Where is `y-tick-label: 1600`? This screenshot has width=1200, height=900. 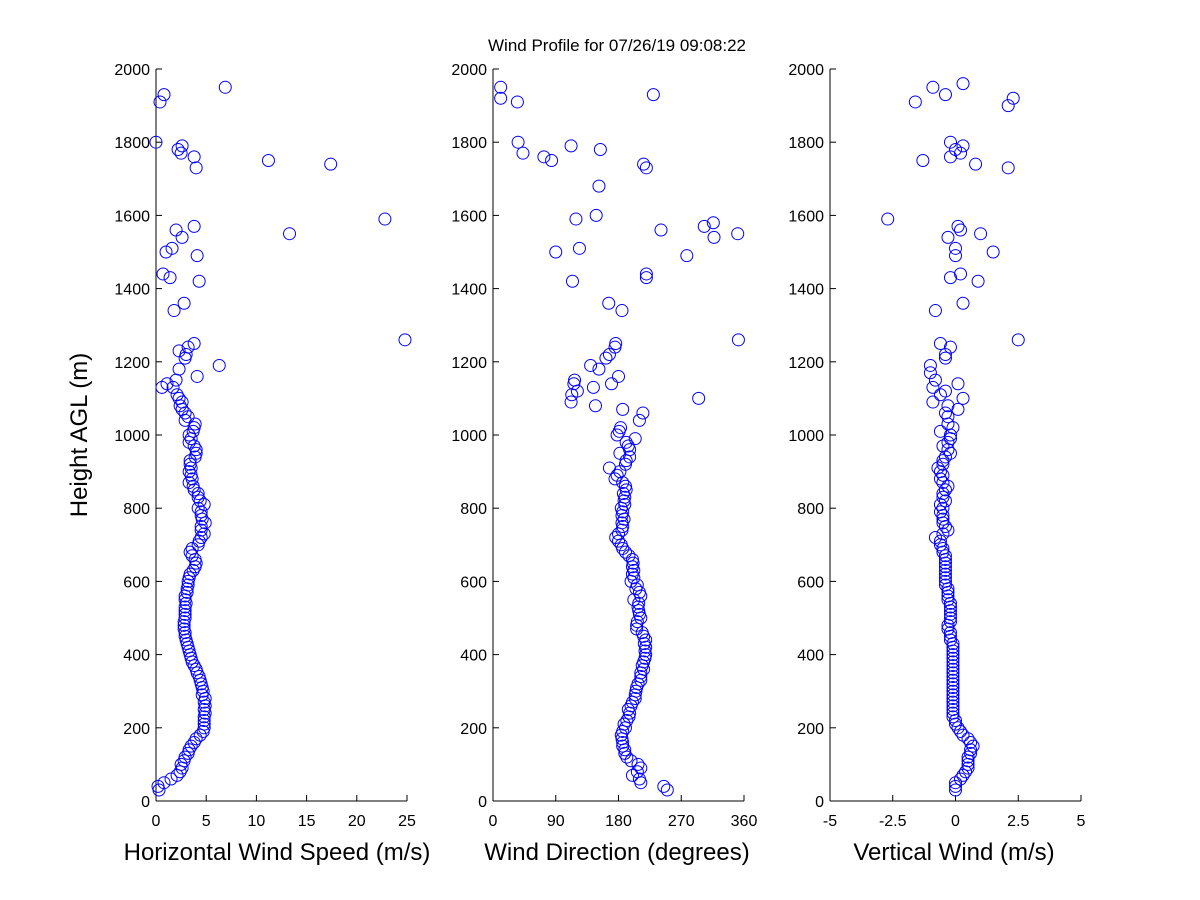
y-tick-label: 1600 is located at coordinates (806, 216).